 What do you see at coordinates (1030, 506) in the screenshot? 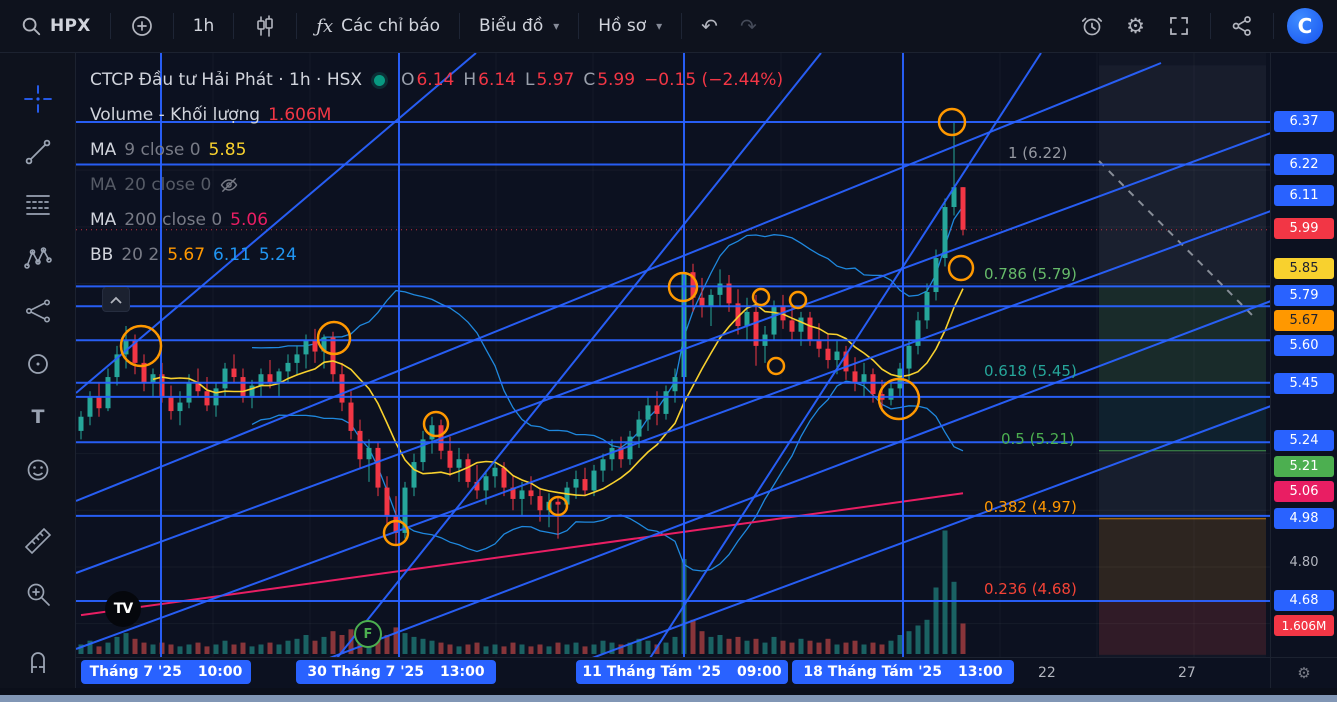
I see `fib-level-label: 0.382 (4.97)` at bounding box center [1030, 506].